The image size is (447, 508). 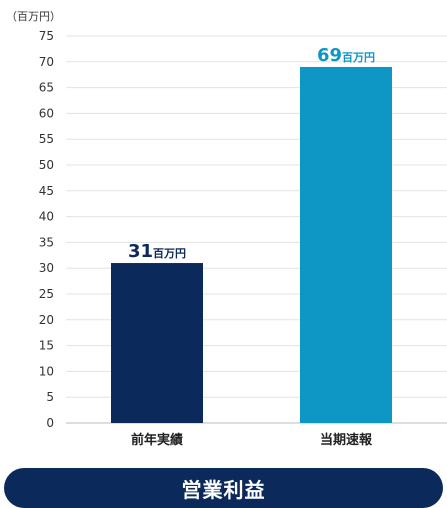 I want to click on data-label: 69百万円, so click(x=346, y=55).